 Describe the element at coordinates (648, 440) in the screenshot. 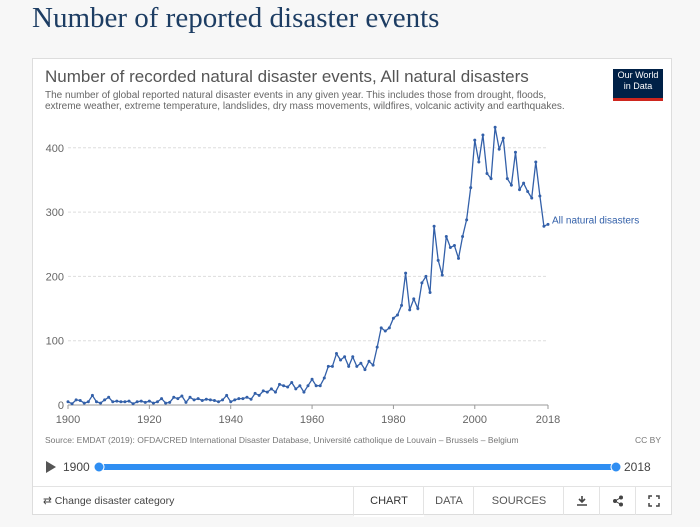

I see `license: CC BY` at that location.